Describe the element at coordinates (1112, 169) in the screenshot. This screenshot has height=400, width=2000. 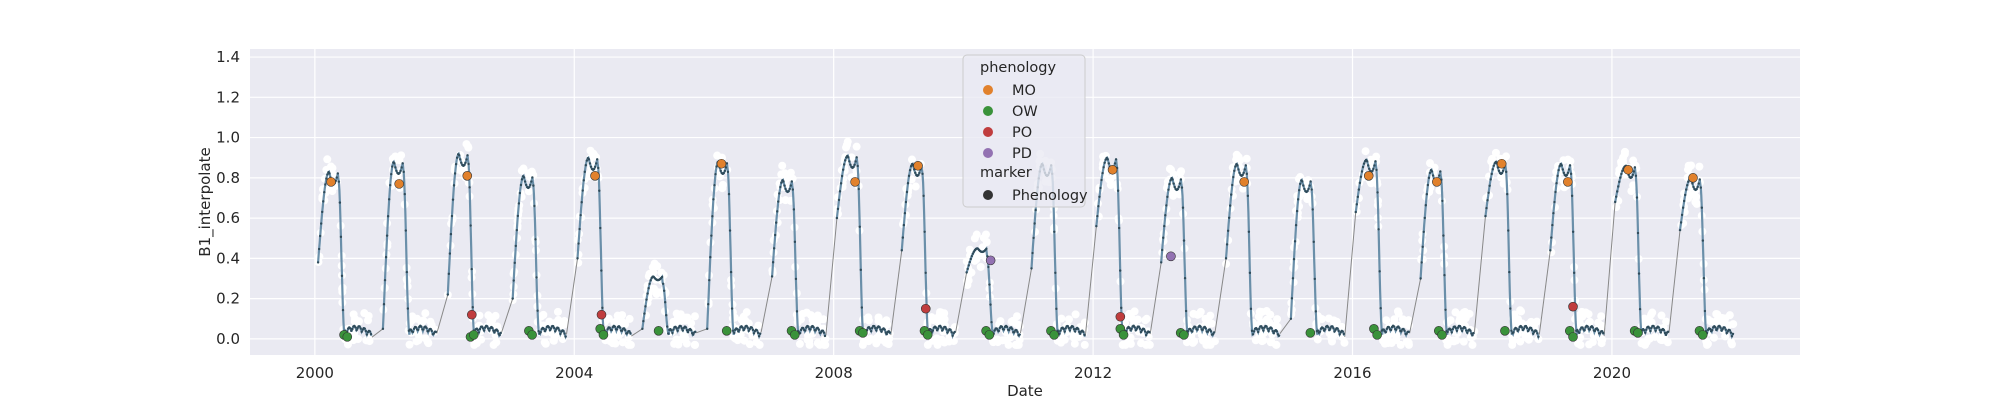
I see `phenology-point-mo` at that location.